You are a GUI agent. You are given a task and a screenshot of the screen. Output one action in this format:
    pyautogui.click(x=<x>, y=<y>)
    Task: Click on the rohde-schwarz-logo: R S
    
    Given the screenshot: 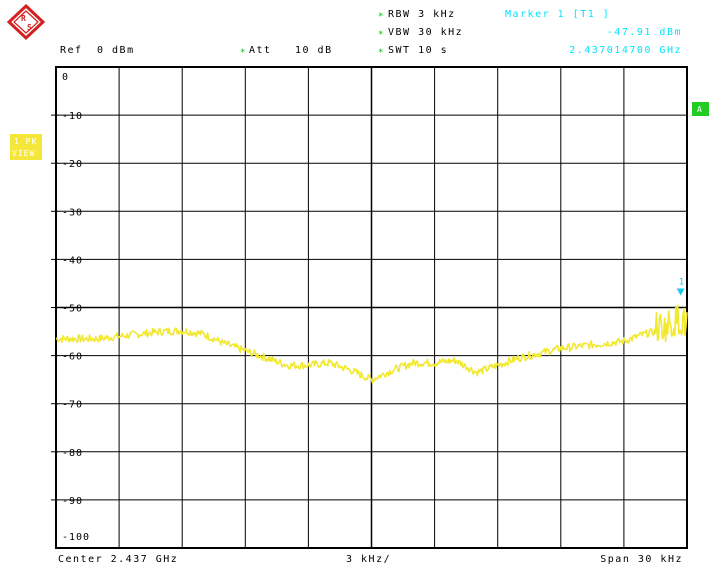 What is the action you would take?
    pyautogui.click(x=26, y=22)
    